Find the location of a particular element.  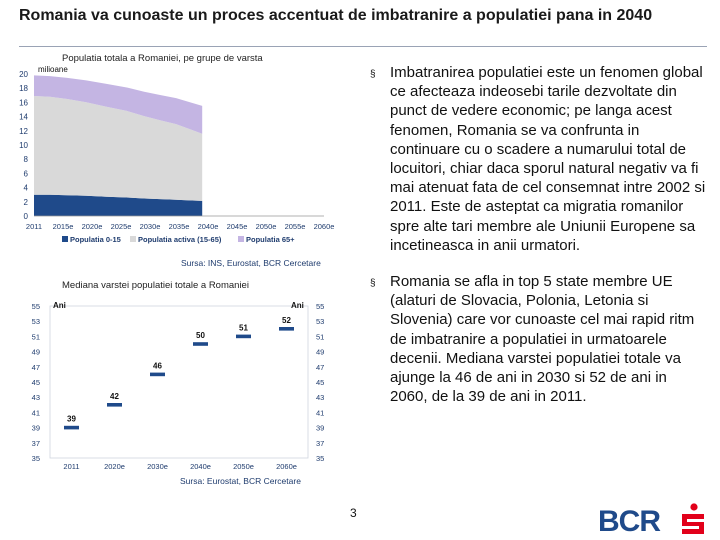

y-tick-label: 53 is located at coordinates (36, 321).